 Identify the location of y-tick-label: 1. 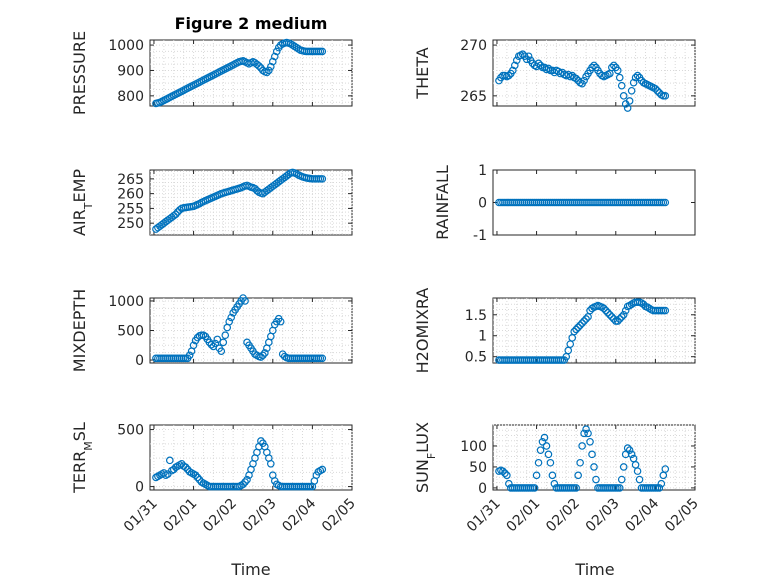
(482, 337).